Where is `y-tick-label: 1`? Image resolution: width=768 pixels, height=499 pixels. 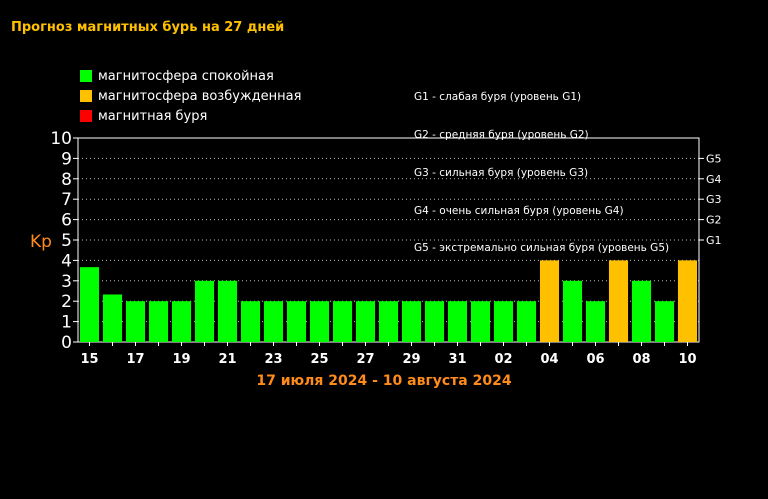
y-tick-label: 1 is located at coordinates (66, 323).